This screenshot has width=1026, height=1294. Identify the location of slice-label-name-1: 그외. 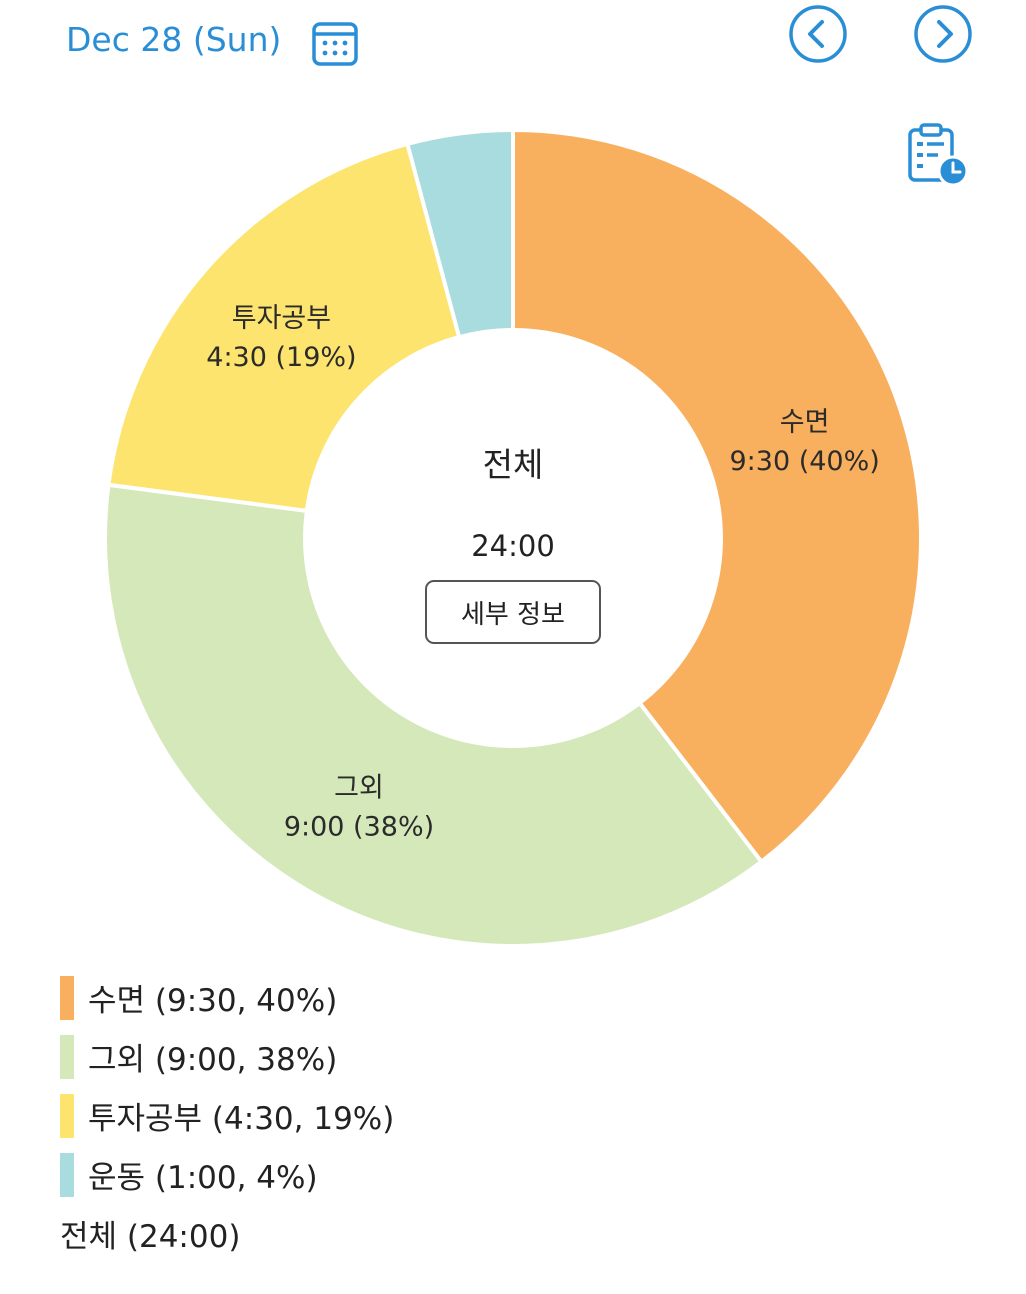
(359, 788).